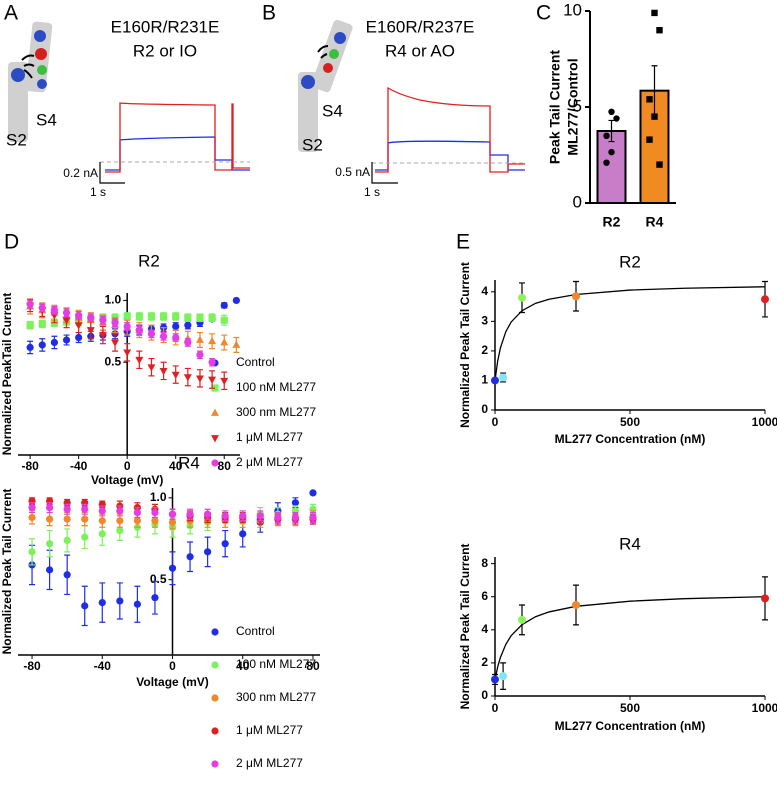 This screenshot has width=777, height=793. I want to click on diagram-title: E160R/R231E, so click(165, 26).